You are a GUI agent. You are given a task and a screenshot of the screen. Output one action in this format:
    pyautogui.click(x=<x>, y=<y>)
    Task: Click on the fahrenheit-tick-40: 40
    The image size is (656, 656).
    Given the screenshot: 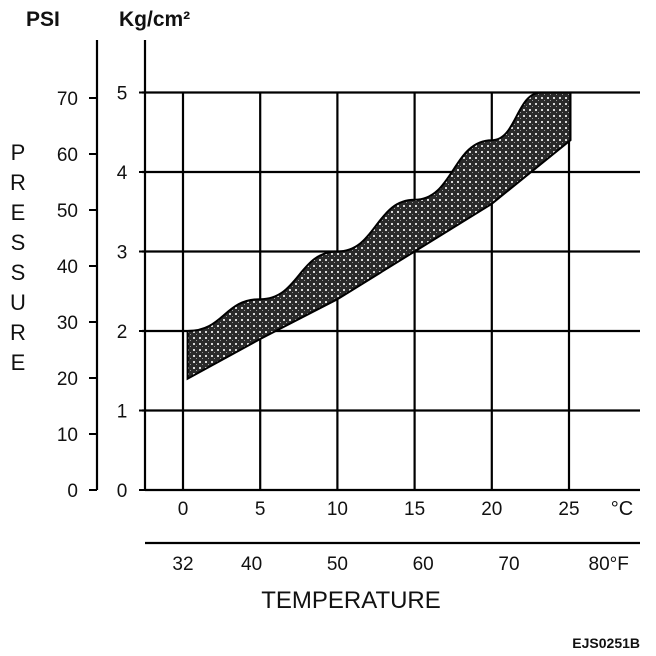 What is the action you would take?
    pyautogui.click(x=251, y=564)
    